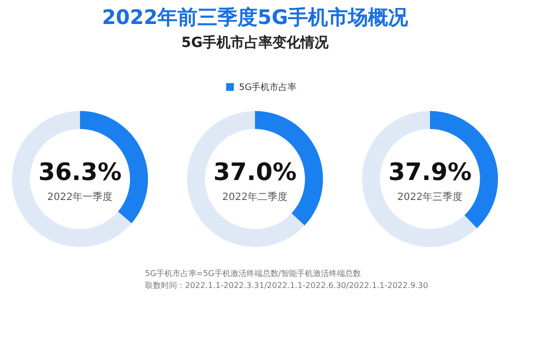 Image resolution: width=553 pixels, height=340 pixels. Describe the element at coordinates (80, 197) in the screenshot. I see `text: 2022年一季度` at that location.